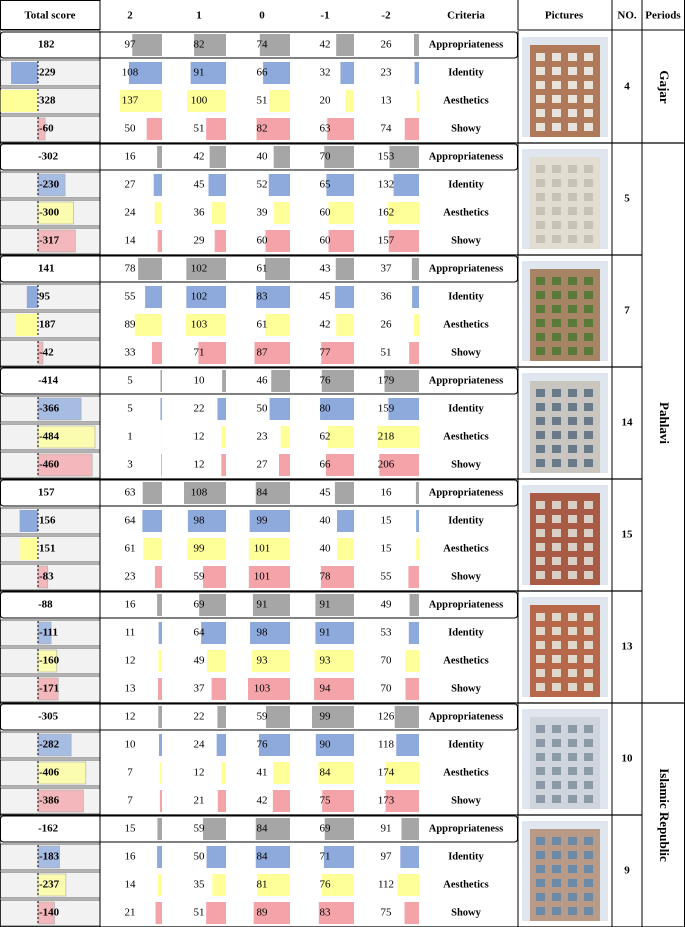  Describe the element at coordinates (46, 577) in the screenshot. I see `total-score: -83` at that location.